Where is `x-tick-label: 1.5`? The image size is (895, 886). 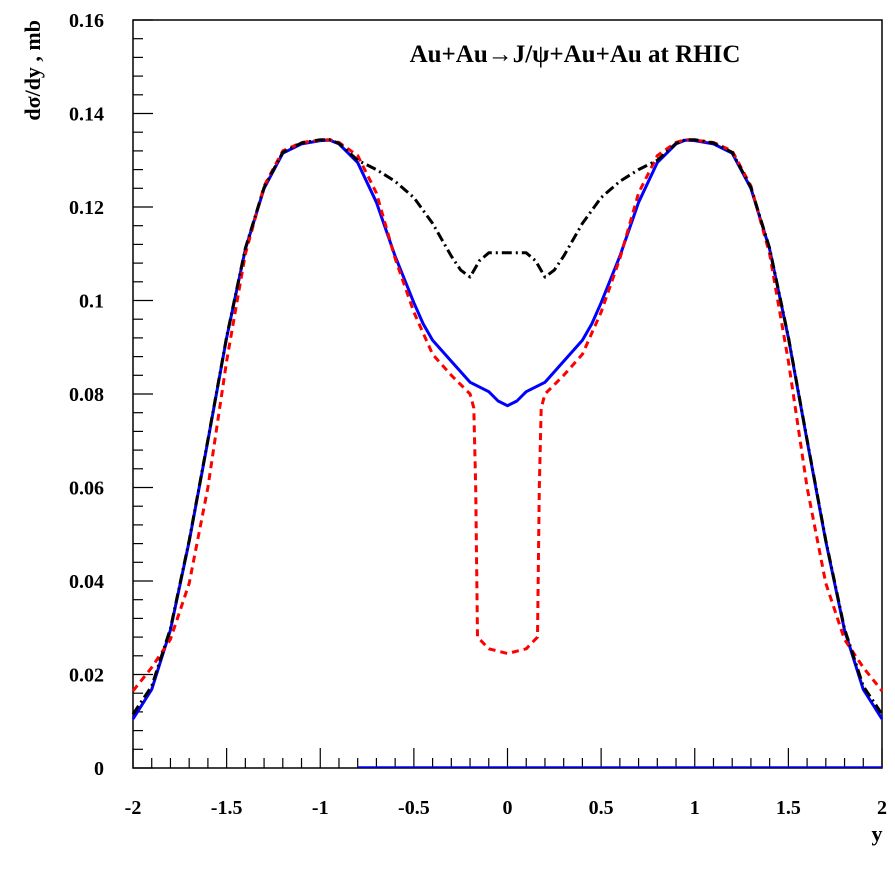
x-tick-label: 1.5 is located at coordinates (788, 808).